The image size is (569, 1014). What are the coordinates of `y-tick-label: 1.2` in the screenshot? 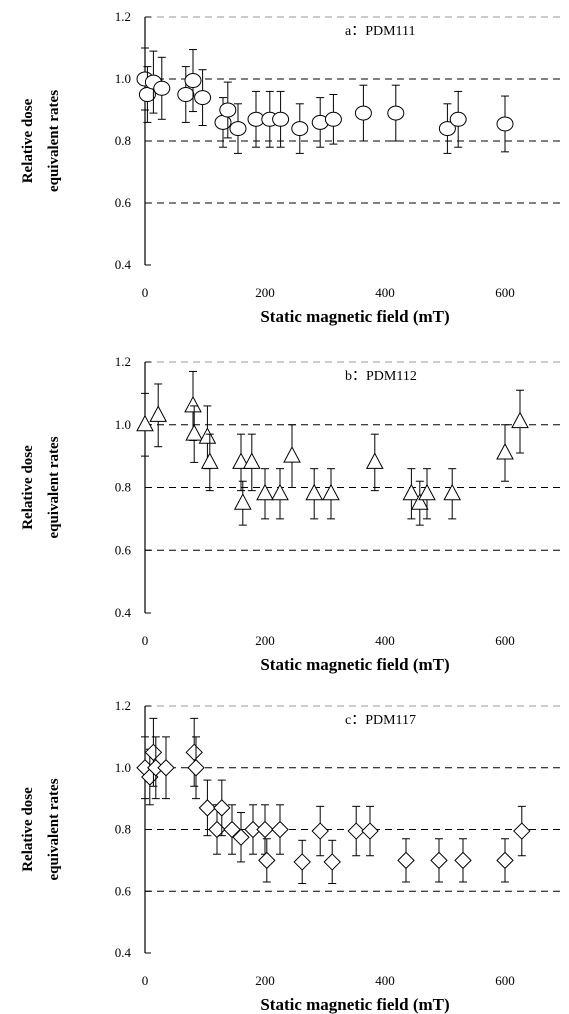 It's located at (123, 16).